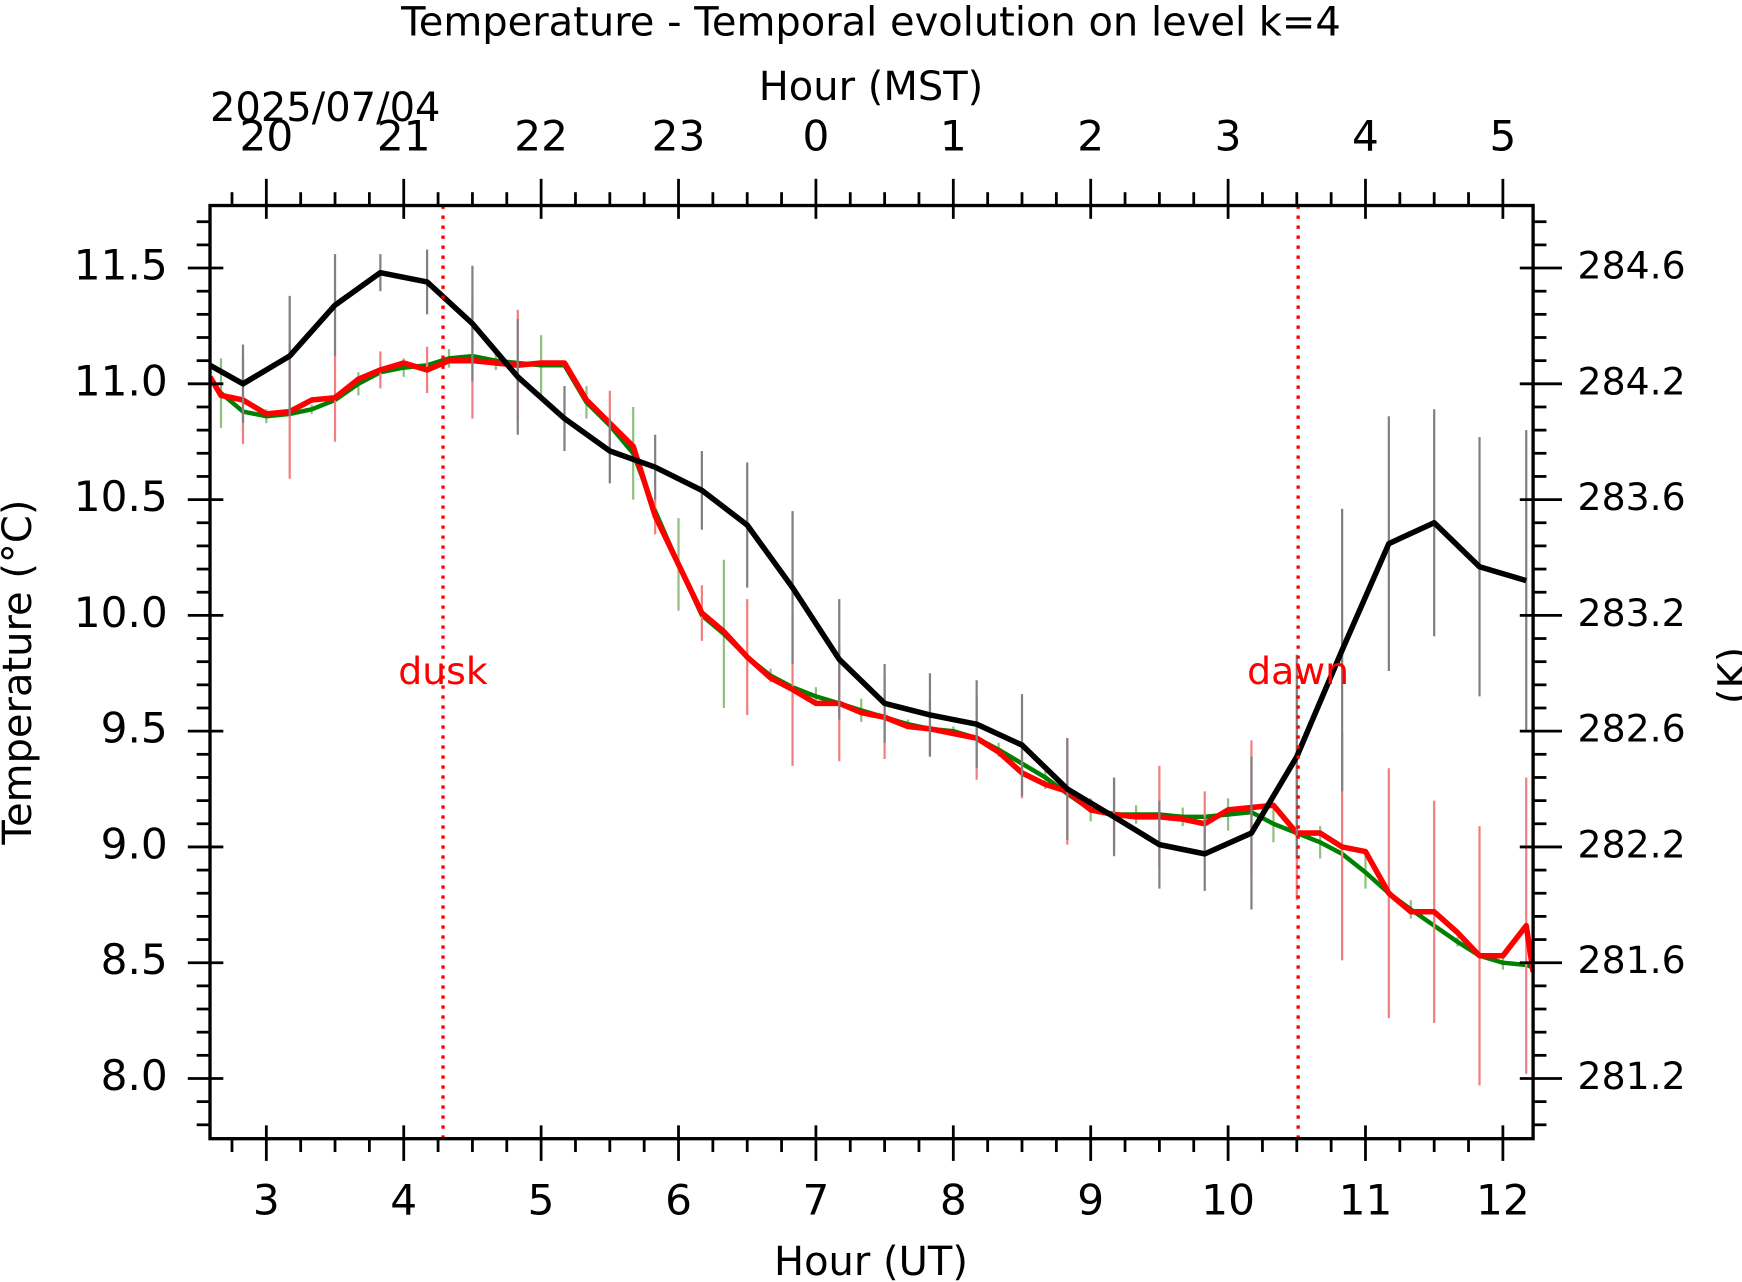 The width and height of the screenshot is (1742, 1282). What do you see at coordinates (121, 612) in the screenshot?
I see `y-tick-label: 10.0` at bounding box center [121, 612].